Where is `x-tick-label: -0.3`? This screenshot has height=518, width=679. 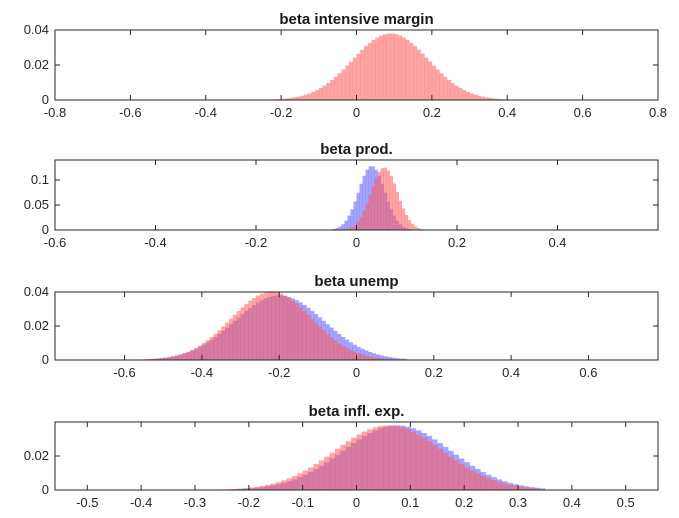 x-tick-label: -0.3 is located at coordinates (195, 502).